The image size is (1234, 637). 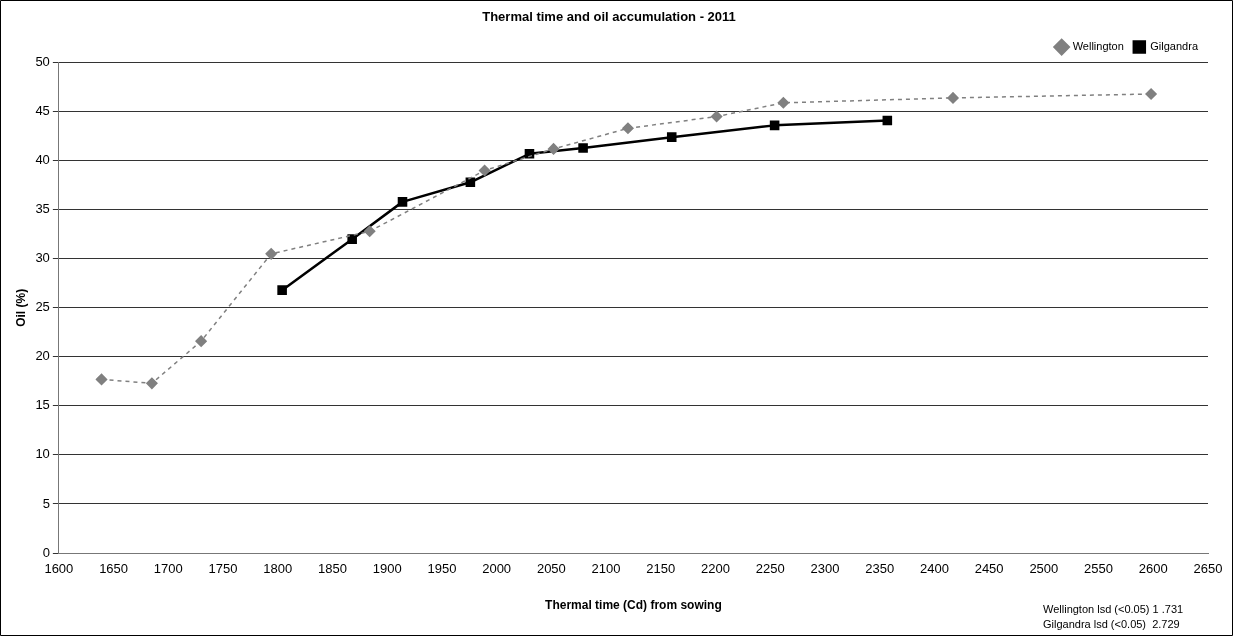 I want to click on y-tick-label: 50, so click(x=42, y=62).